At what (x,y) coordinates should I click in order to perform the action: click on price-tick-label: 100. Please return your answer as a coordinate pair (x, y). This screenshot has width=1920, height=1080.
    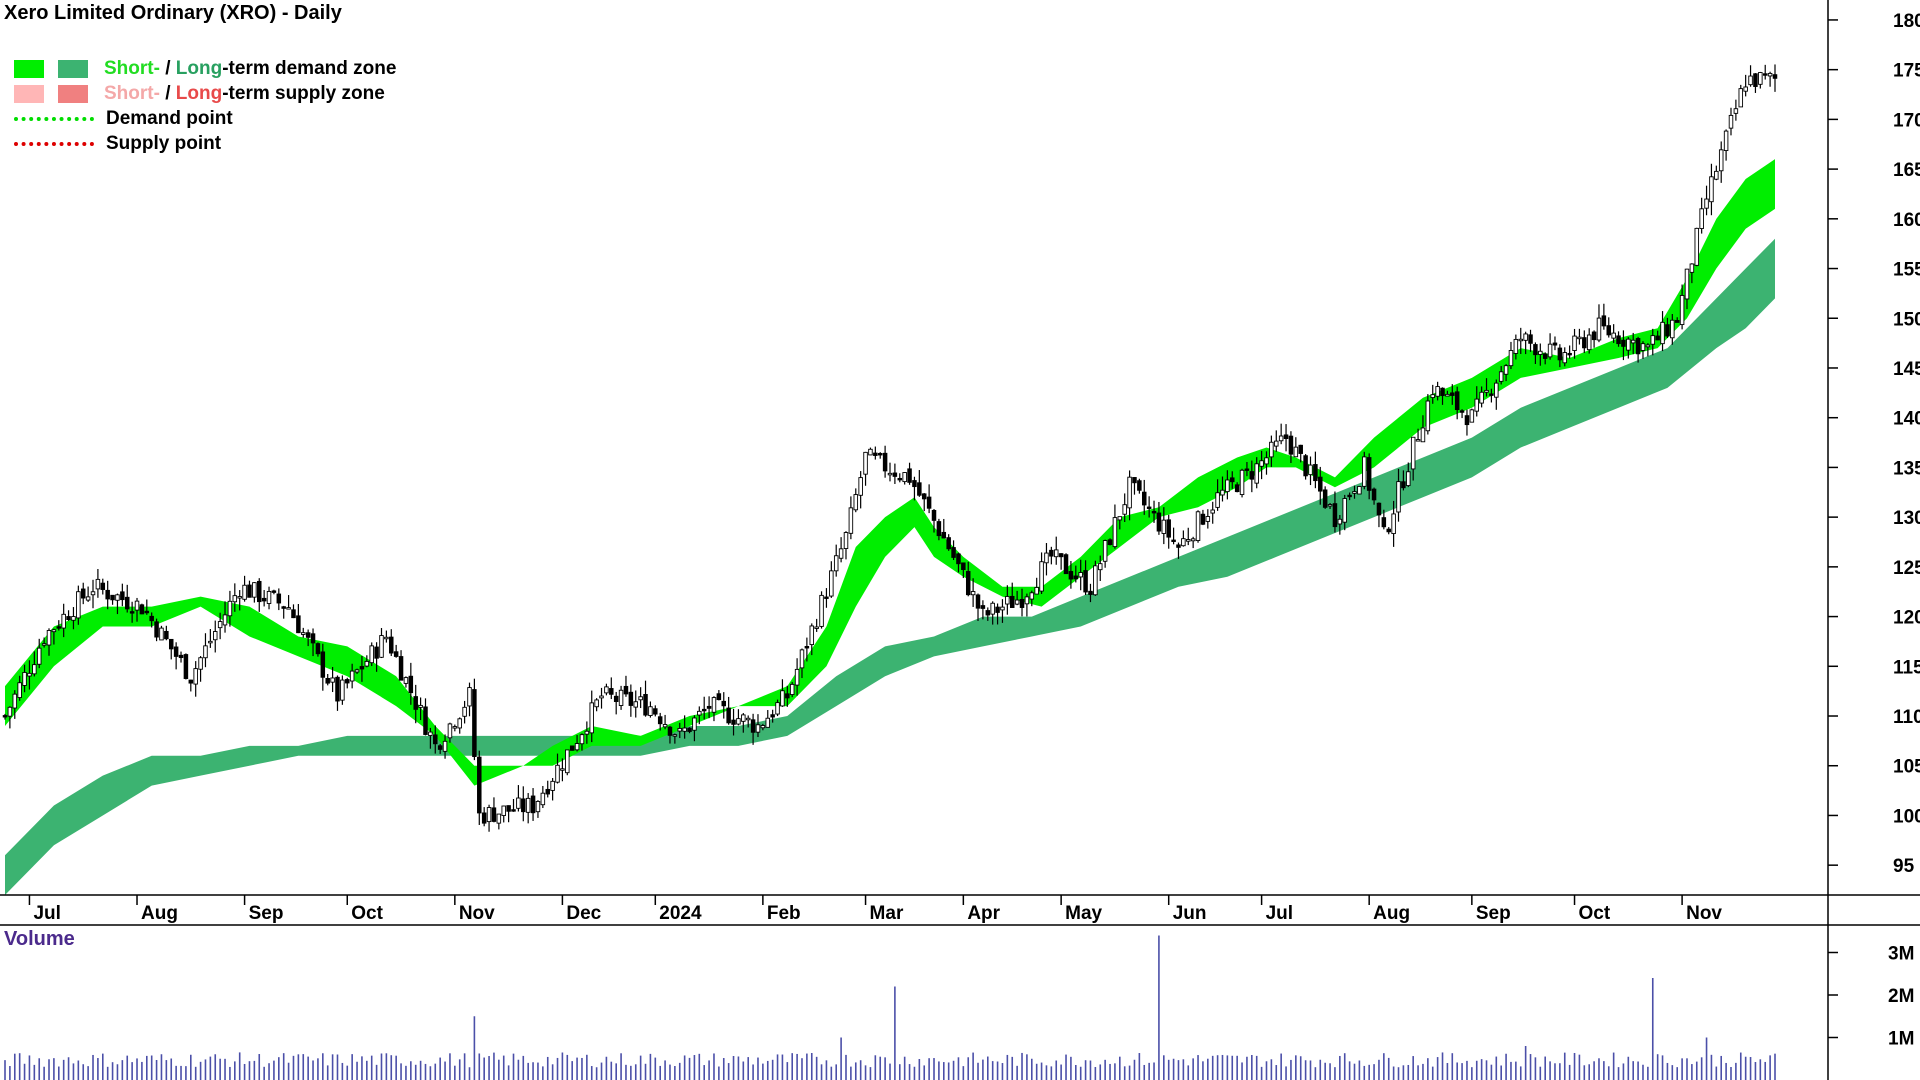
    Looking at the image, I should click on (1906, 816).